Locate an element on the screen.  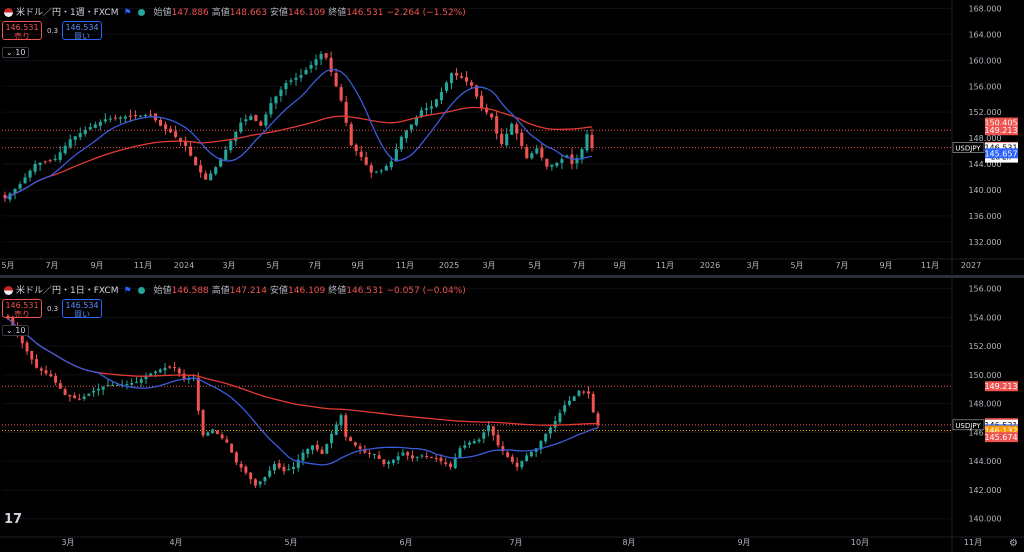
price-badge-text: 150.405 is located at coordinates (1000, 123).